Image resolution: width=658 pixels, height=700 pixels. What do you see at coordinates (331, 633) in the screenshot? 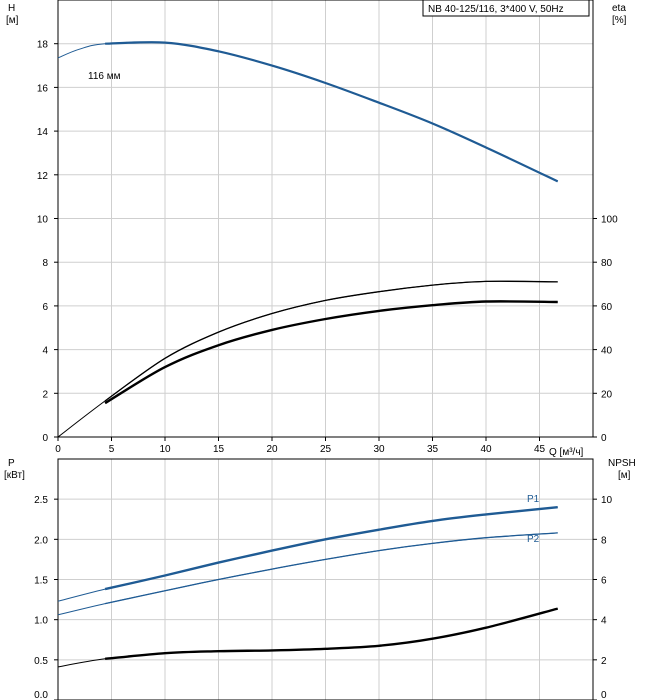
I see `npsh-curve-operating-range` at bounding box center [331, 633].